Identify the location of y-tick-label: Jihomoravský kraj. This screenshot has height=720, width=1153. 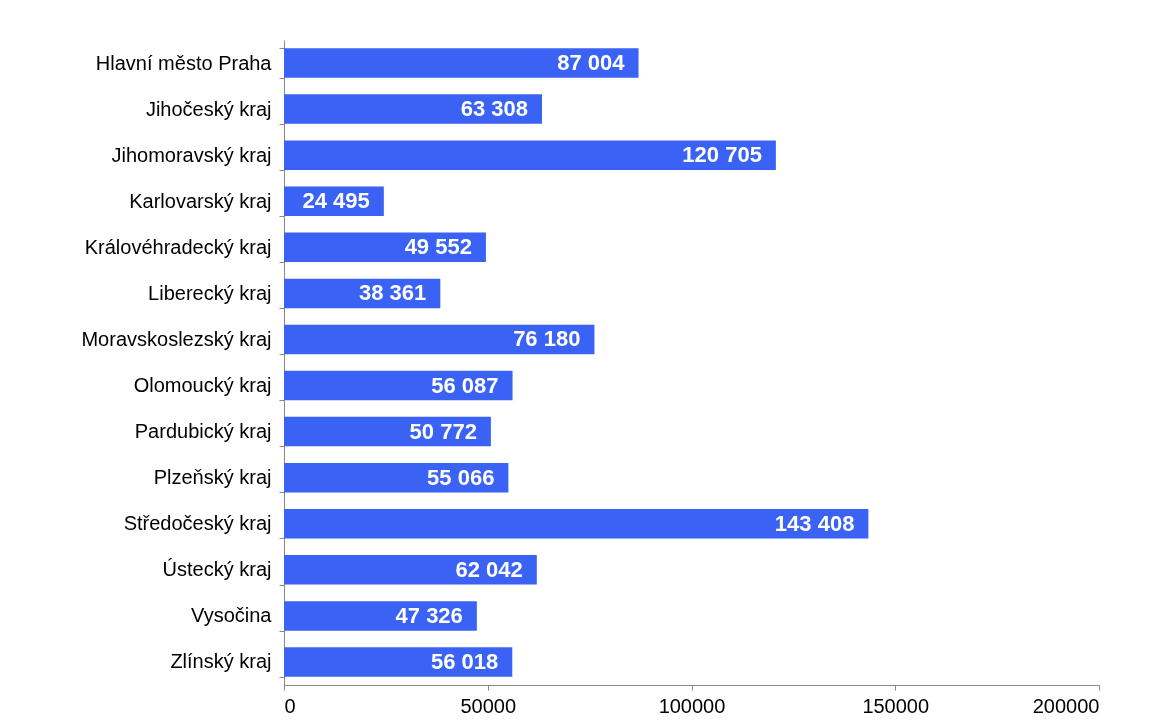
(191, 154).